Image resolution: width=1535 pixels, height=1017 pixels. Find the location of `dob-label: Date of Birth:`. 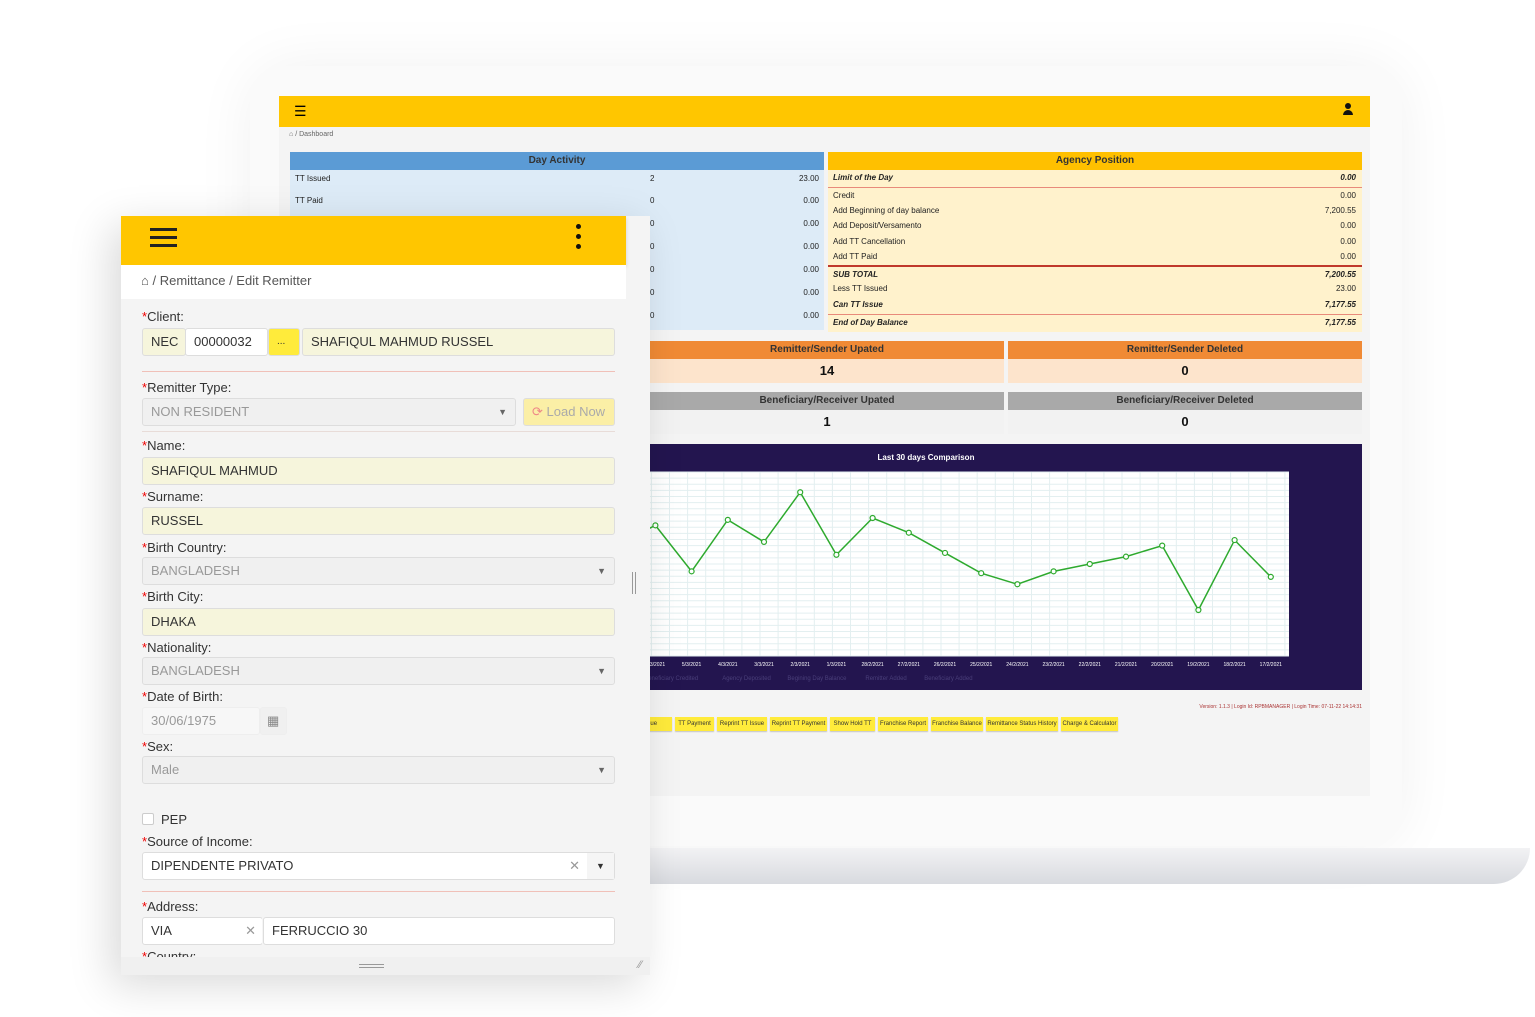

dob-label: Date of Birth: is located at coordinates (182, 696).